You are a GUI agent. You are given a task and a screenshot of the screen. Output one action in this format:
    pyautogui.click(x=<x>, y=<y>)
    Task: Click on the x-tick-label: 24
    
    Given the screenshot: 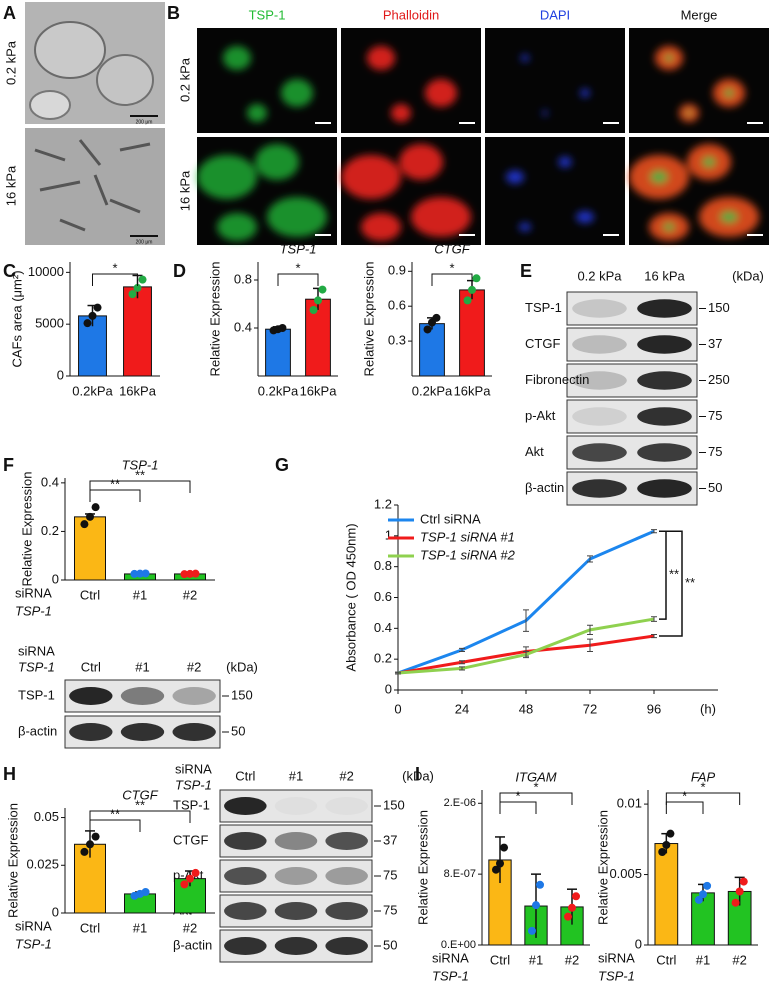 What is the action you would take?
    pyautogui.click(x=462, y=708)
    